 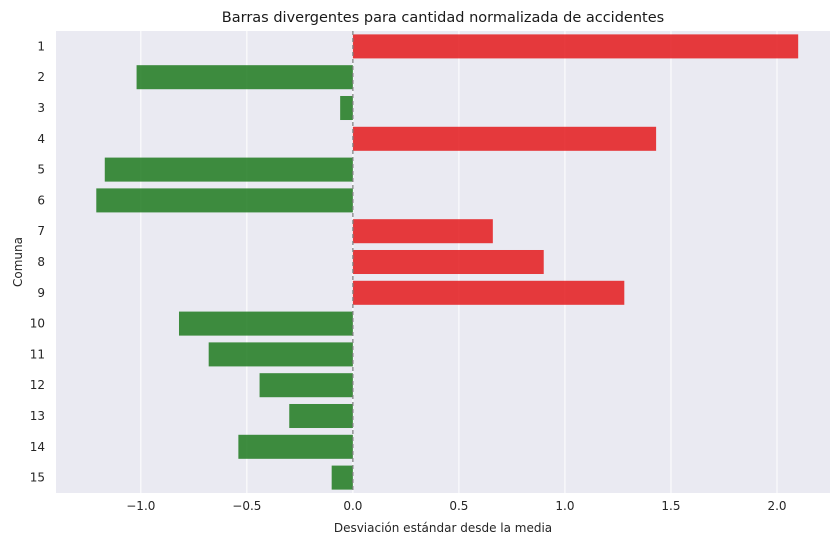 I want to click on x-tick-label: 0.0, so click(x=352, y=506).